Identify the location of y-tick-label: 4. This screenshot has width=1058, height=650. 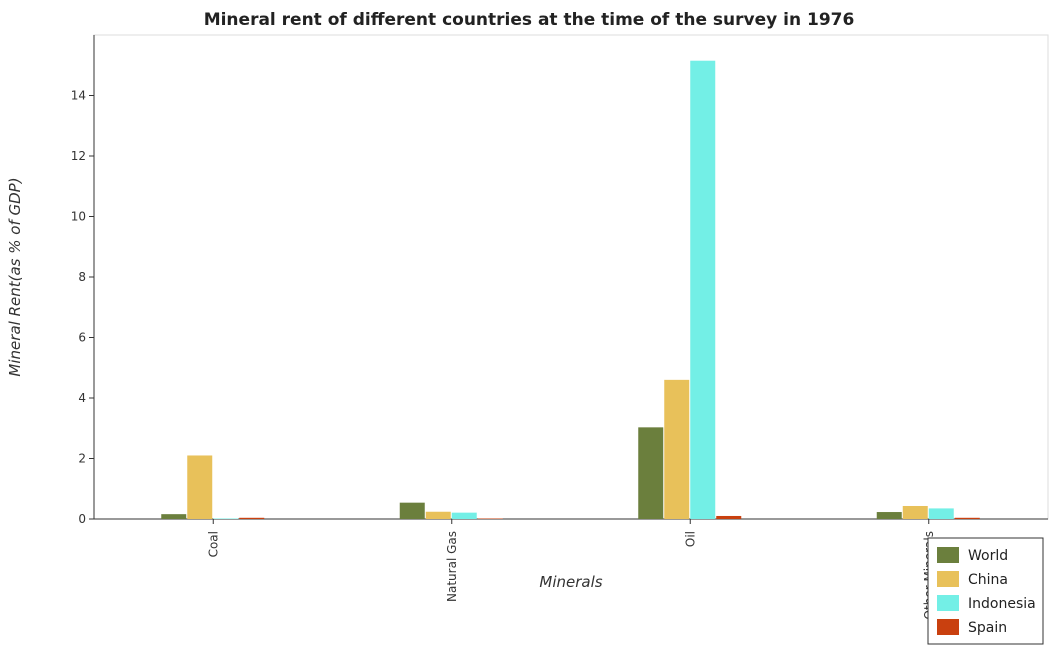
(82, 398).